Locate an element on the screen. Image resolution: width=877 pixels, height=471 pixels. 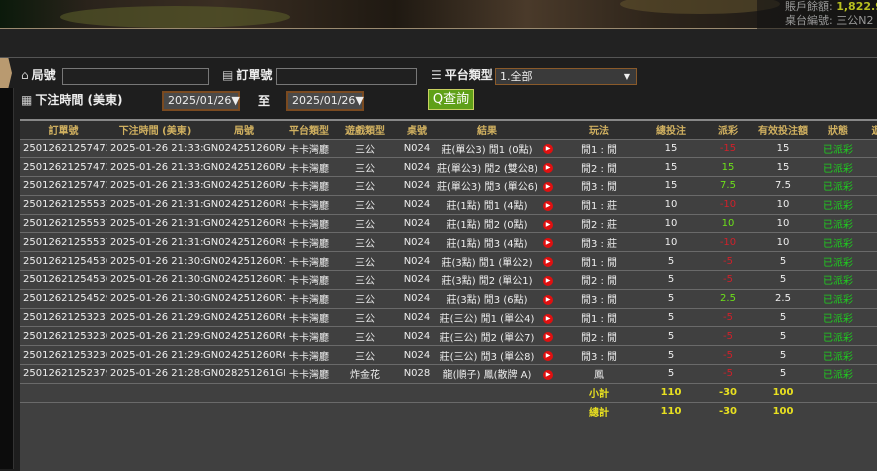
cell-play-type: 閒3 : 閒 is located at coordinates (599, 298).